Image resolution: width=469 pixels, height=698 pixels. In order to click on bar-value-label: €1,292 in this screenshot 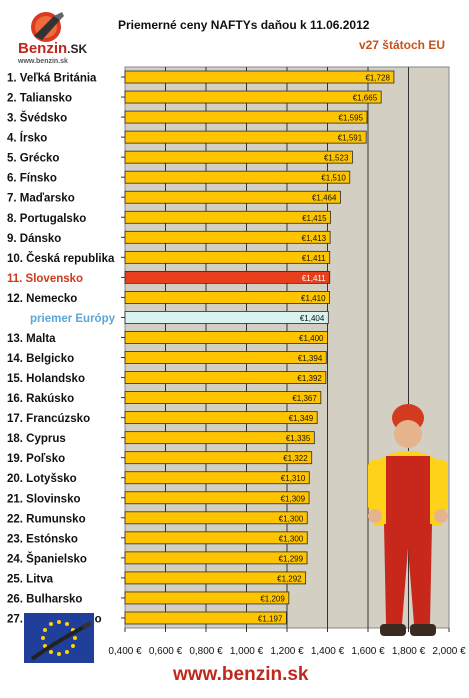, I will do `click(289, 578)`.